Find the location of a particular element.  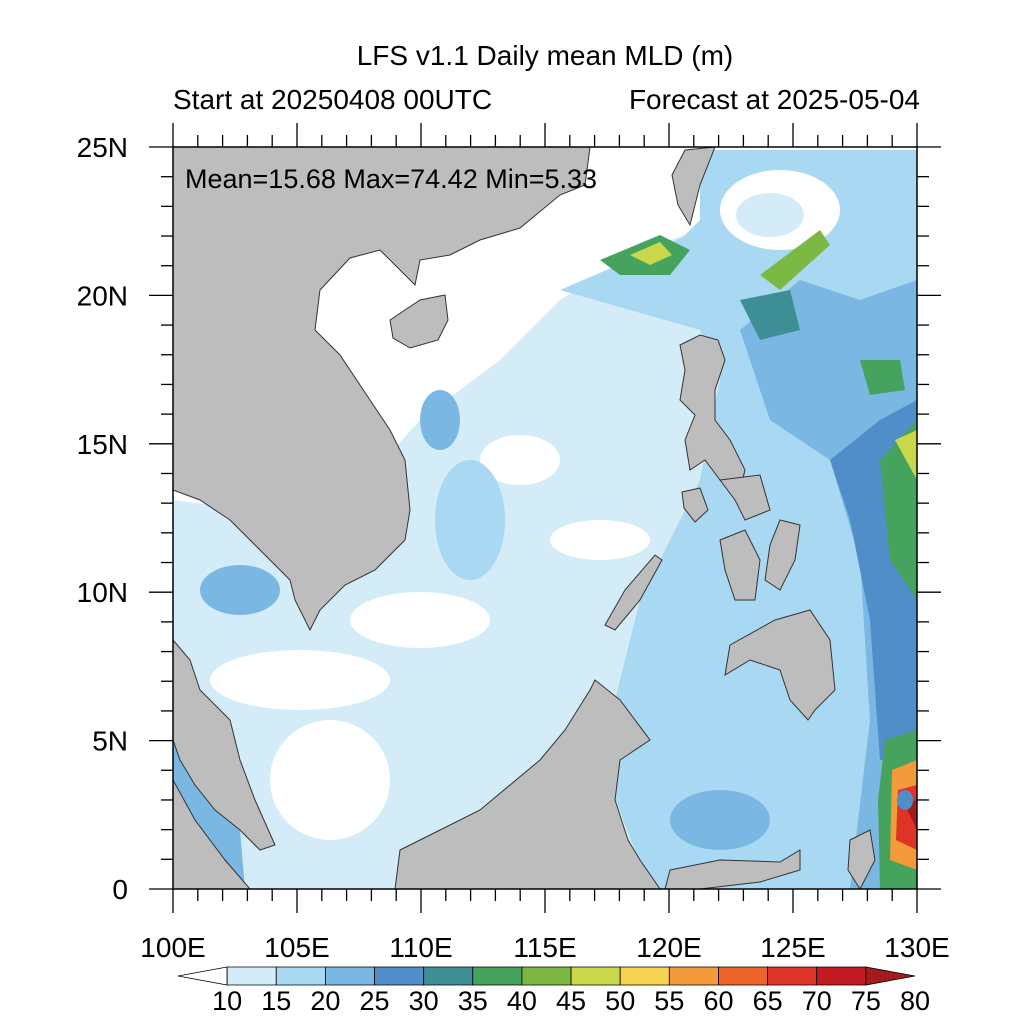

colorbar-label: 40 is located at coordinates (522, 1001).